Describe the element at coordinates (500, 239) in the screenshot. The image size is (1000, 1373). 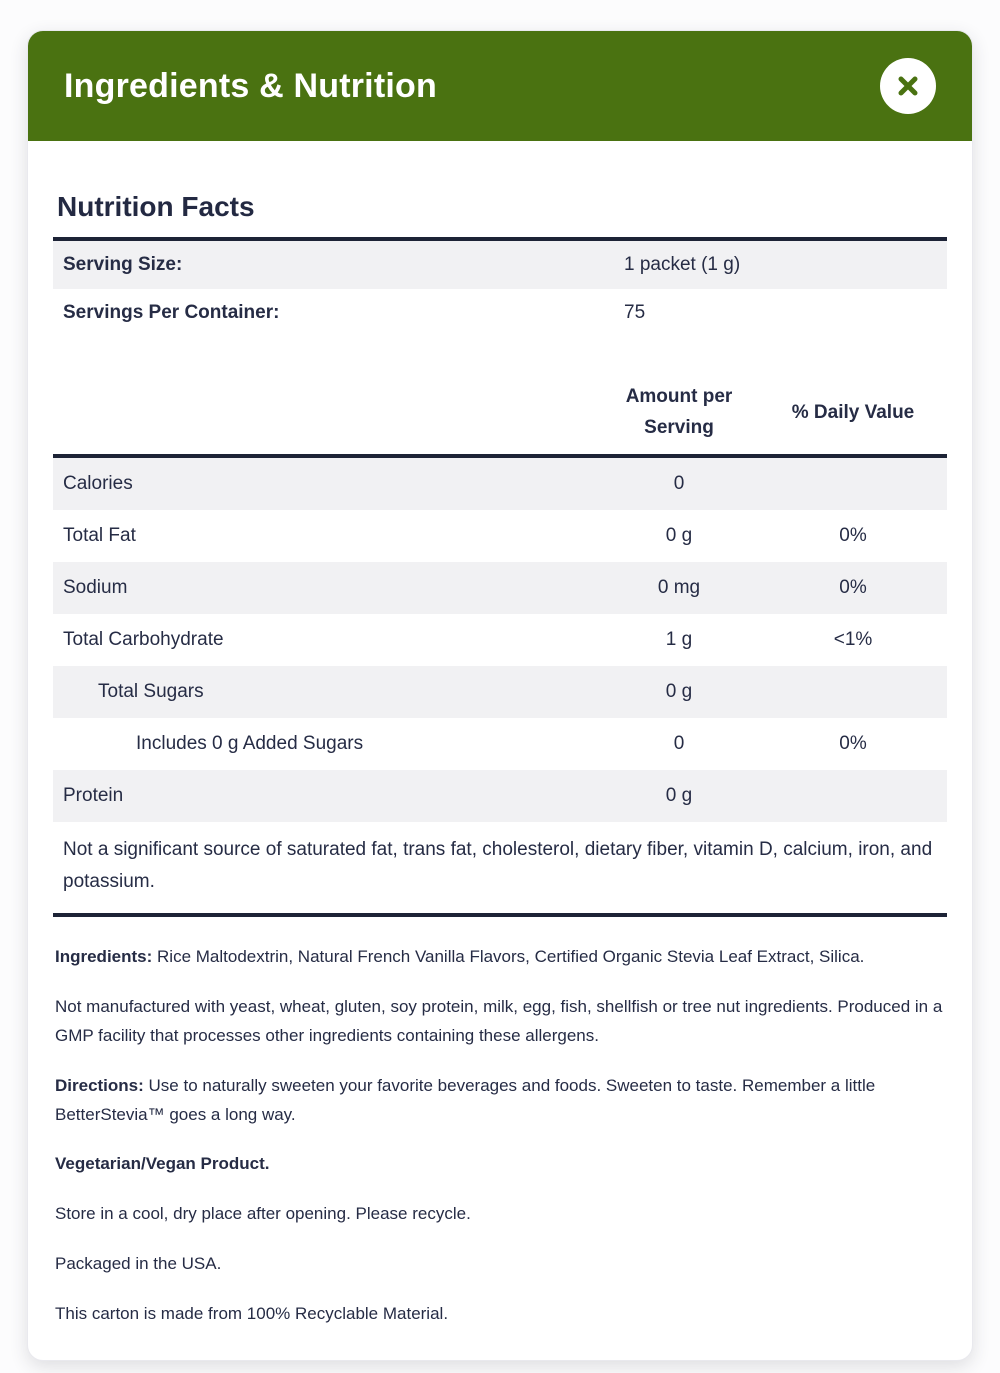
I see `top-rule` at that location.